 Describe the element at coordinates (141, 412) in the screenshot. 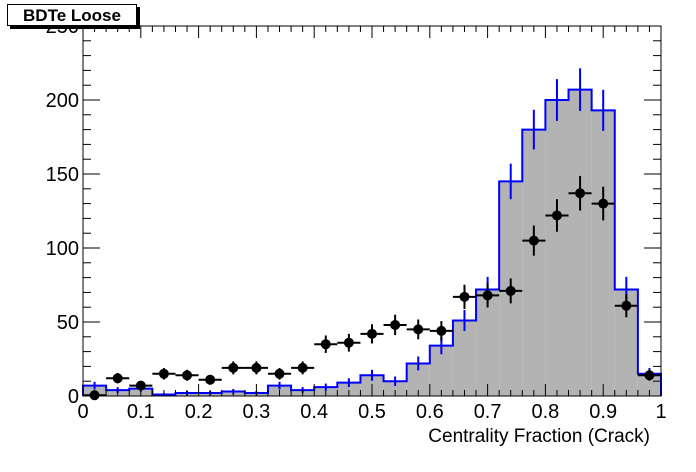

I see `x-tick-label-1: 0.1` at that location.